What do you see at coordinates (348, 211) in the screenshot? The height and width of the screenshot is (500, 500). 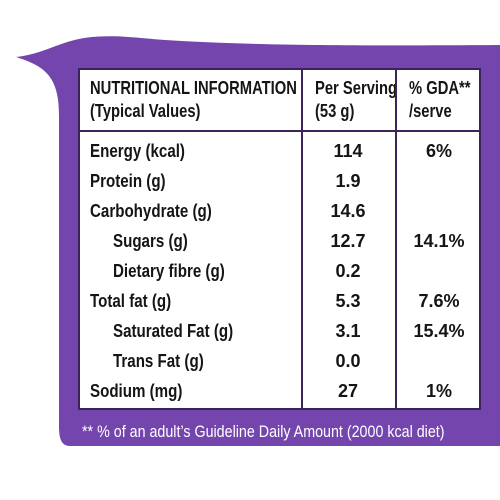 I see `per-serving-value: 14.6` at bounding box center [348, 211].